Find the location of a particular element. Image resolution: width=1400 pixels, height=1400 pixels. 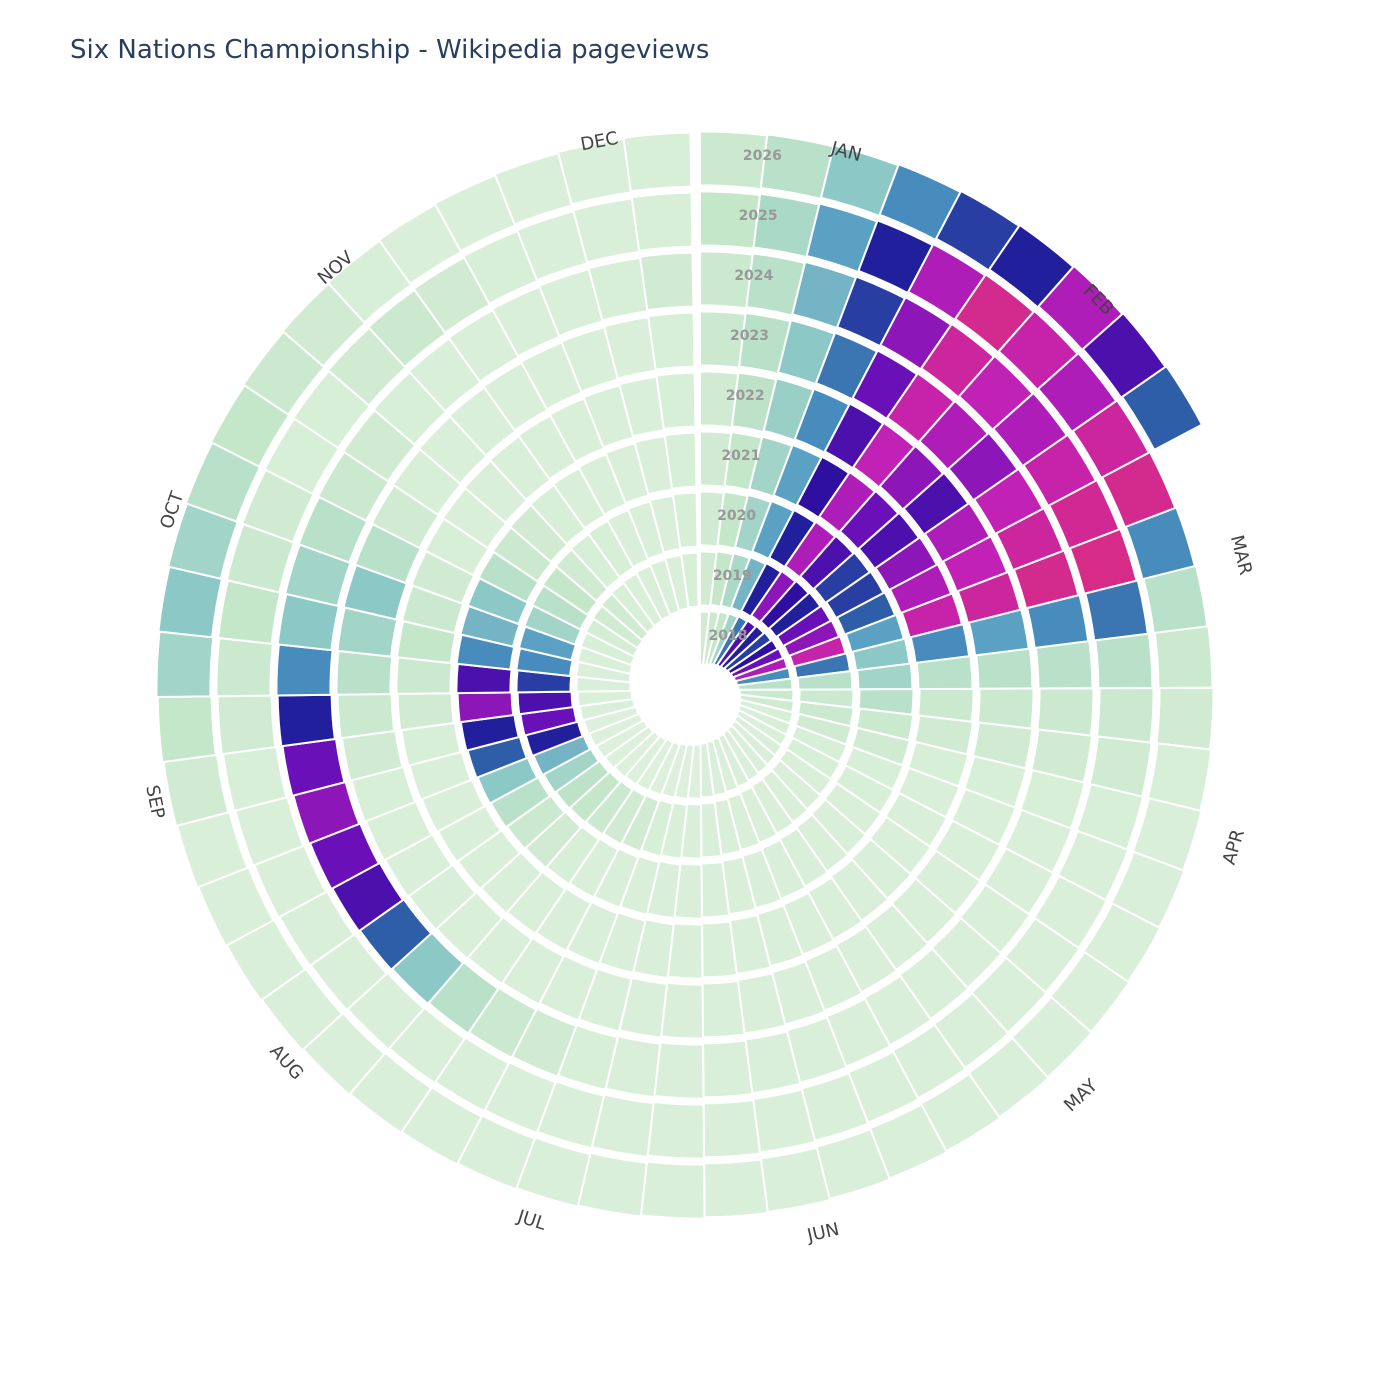

month-label: JUL is located at coordinates (531, 1220).